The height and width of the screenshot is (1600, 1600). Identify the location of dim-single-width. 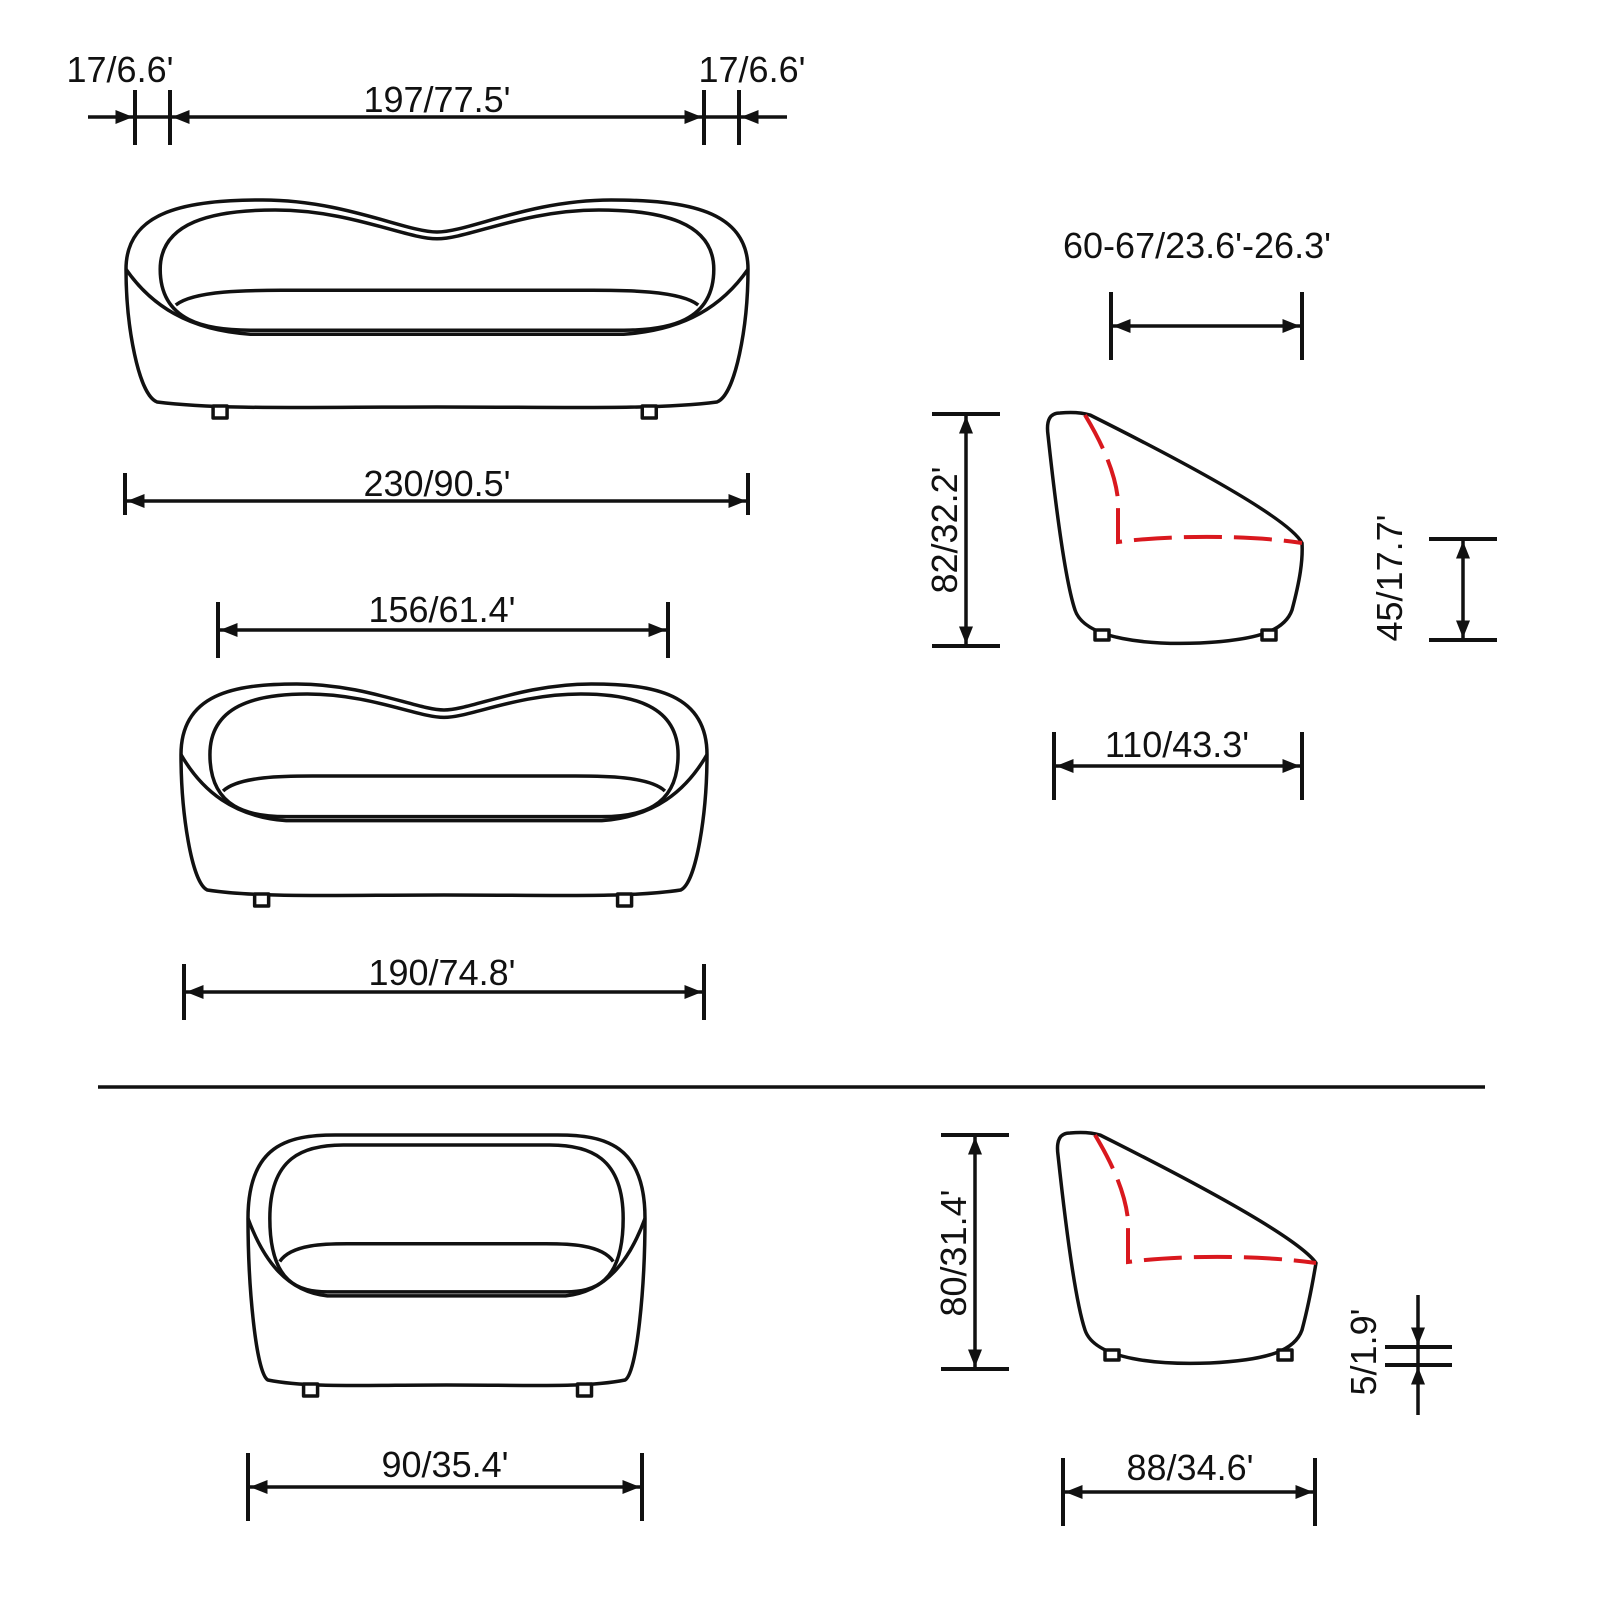
(445, 1487).